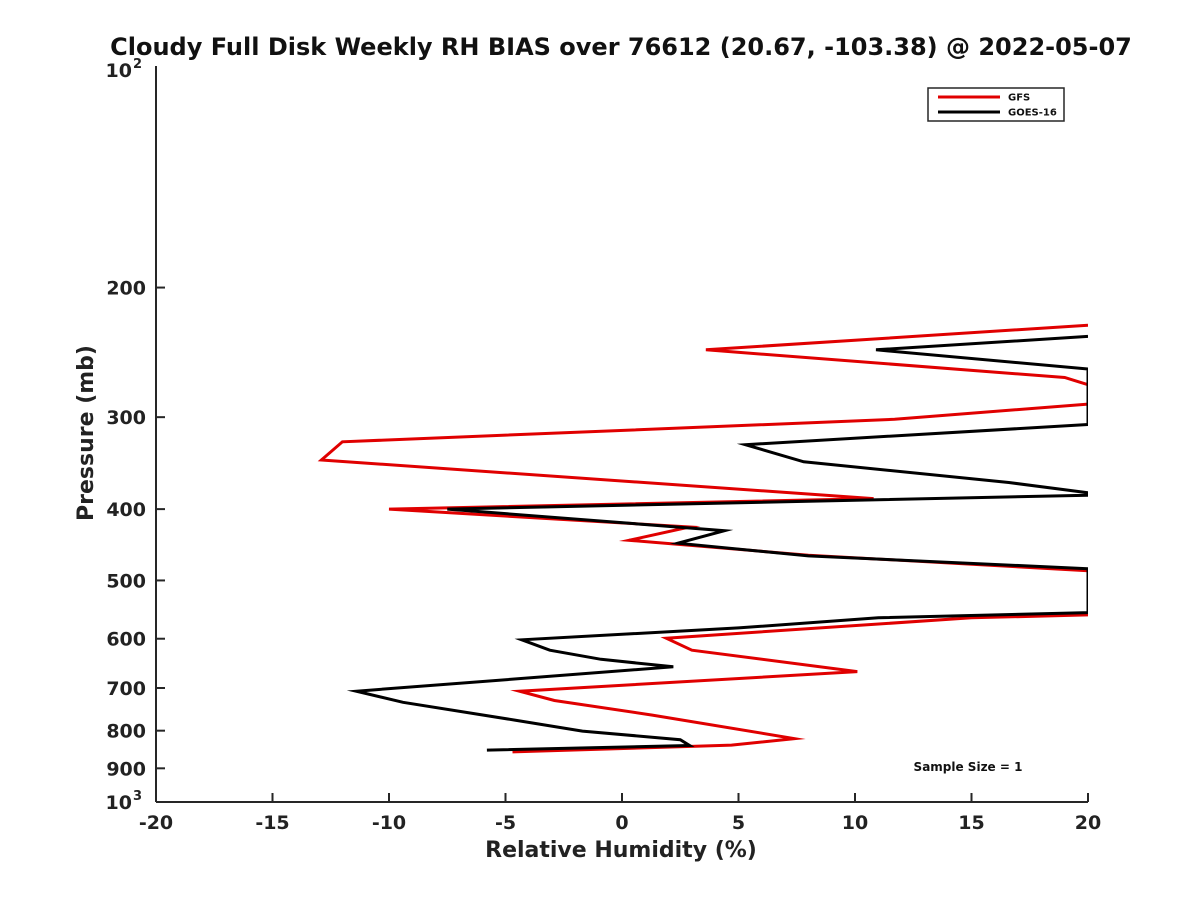  I want to click on y-tick-label: 600, so click(126, 640).